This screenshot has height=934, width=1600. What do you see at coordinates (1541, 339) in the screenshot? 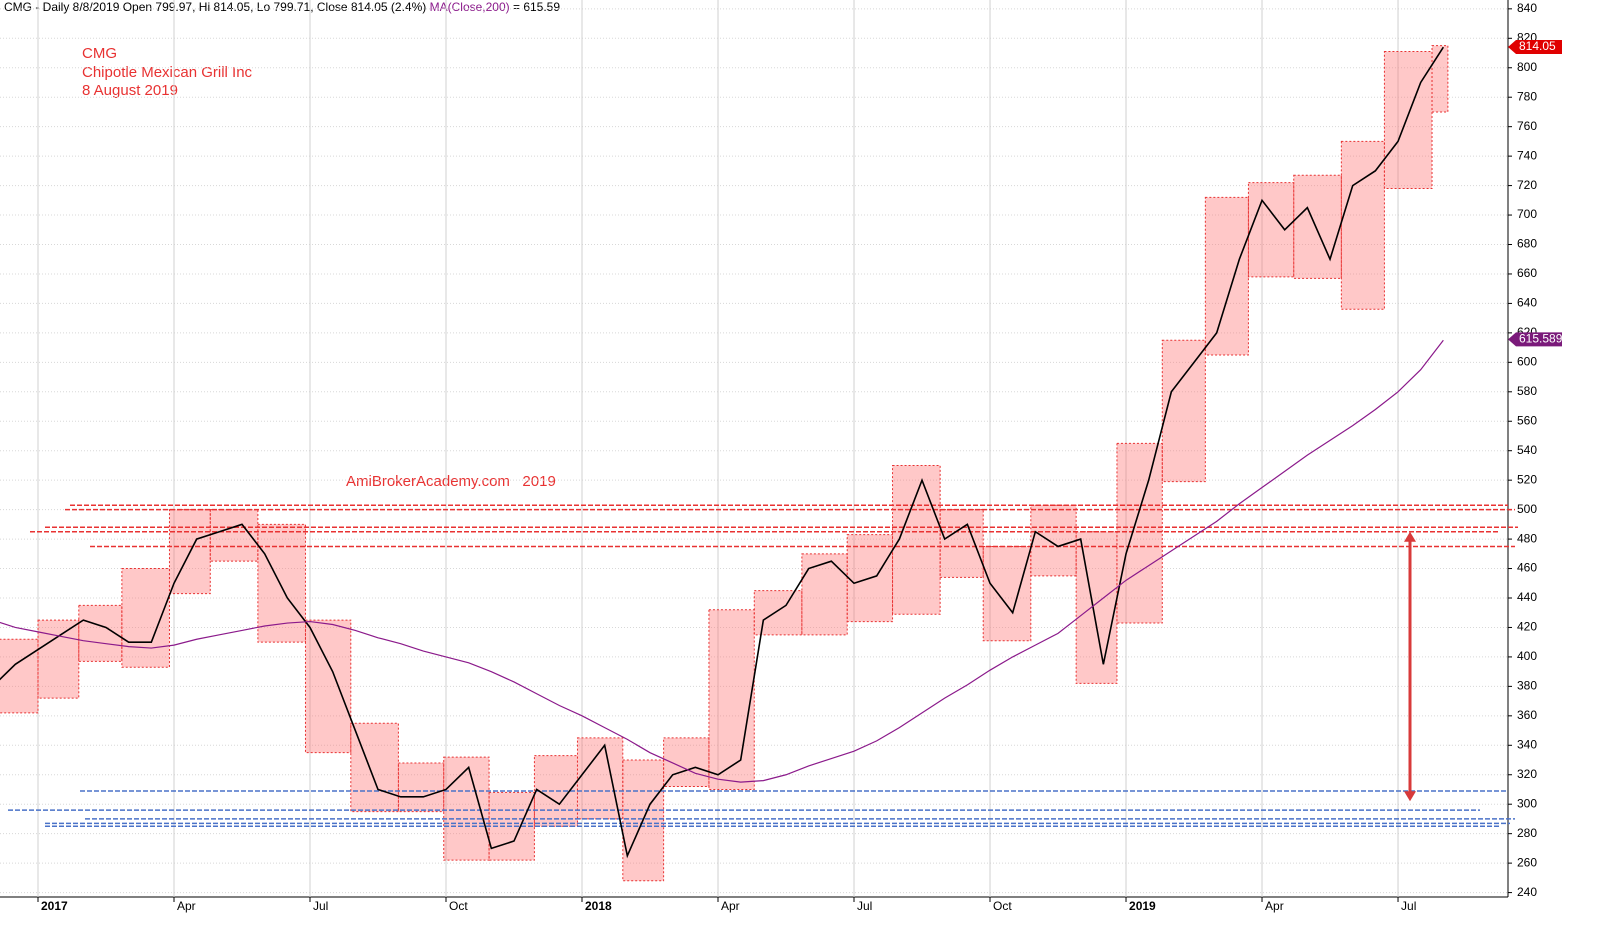
I see `ma-value-tag-label: 615.589` at bounding box center [1541, 339].